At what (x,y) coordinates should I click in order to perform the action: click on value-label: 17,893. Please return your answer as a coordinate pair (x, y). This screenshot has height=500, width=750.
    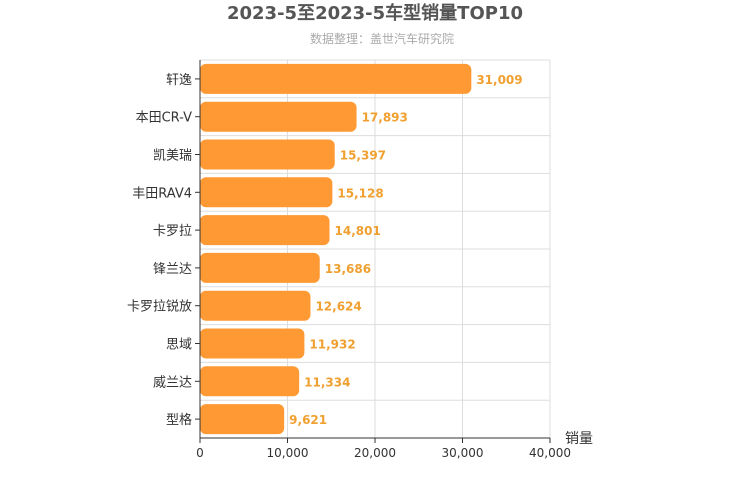
    Looking at the image, I should click on (385, 118).